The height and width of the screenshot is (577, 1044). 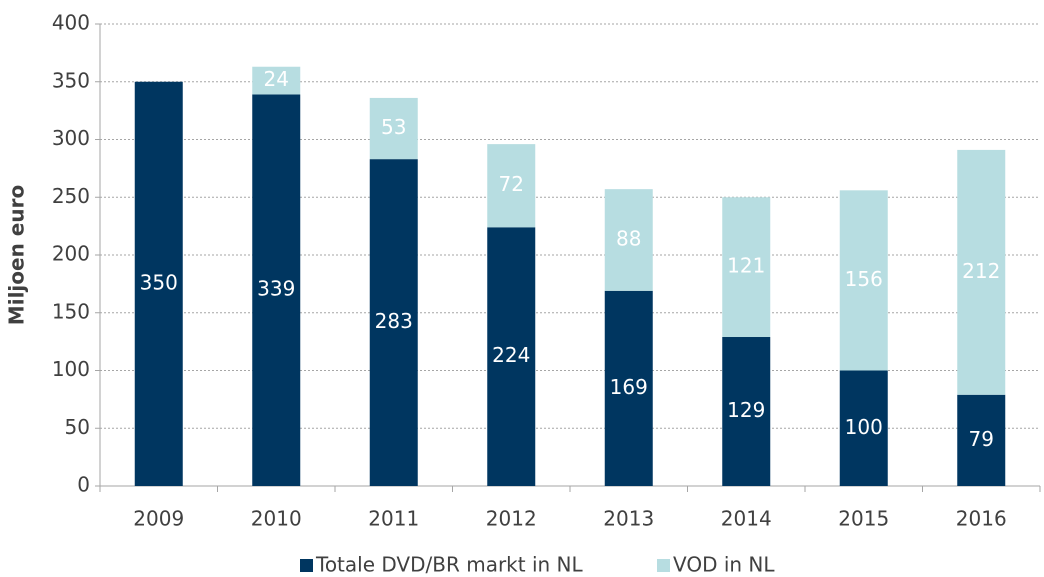 I want to click on data-label: 212, so click(x=981, y=271).